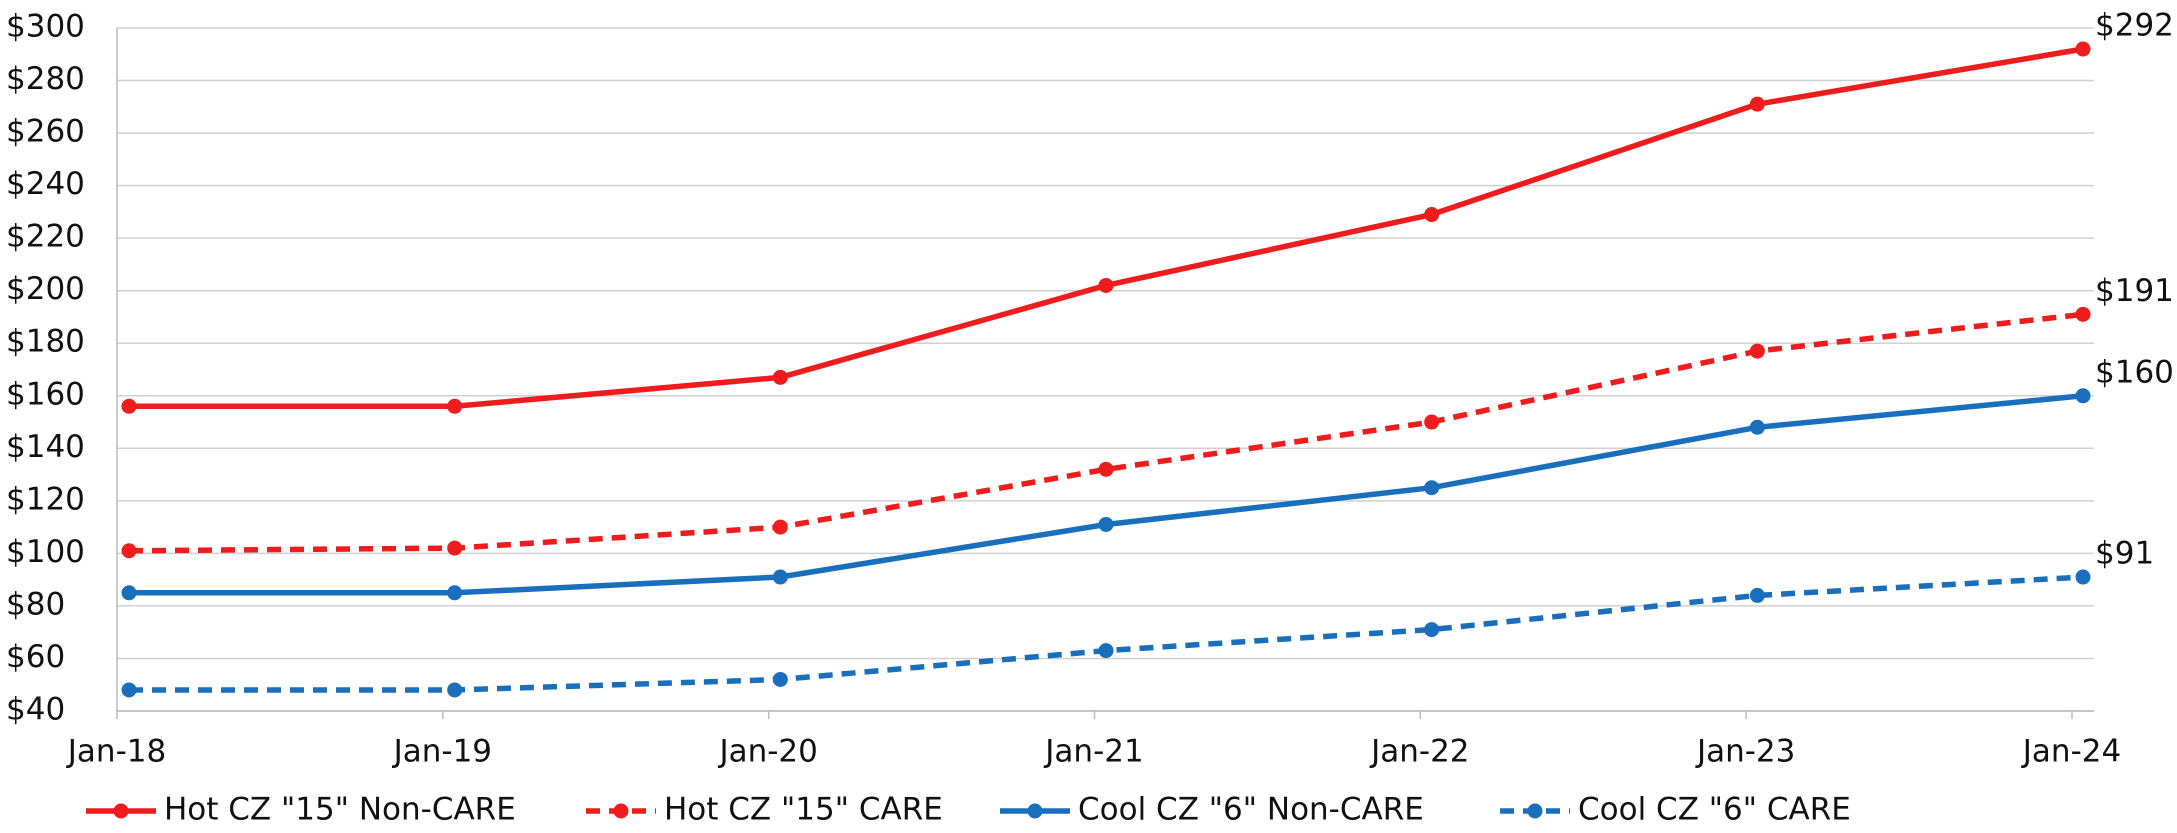 Image resolution: width=2177 pixels, height=833 pixels. I want to click on legend-label: Hot CZ "15" Non-CARE, so click(340, 810).